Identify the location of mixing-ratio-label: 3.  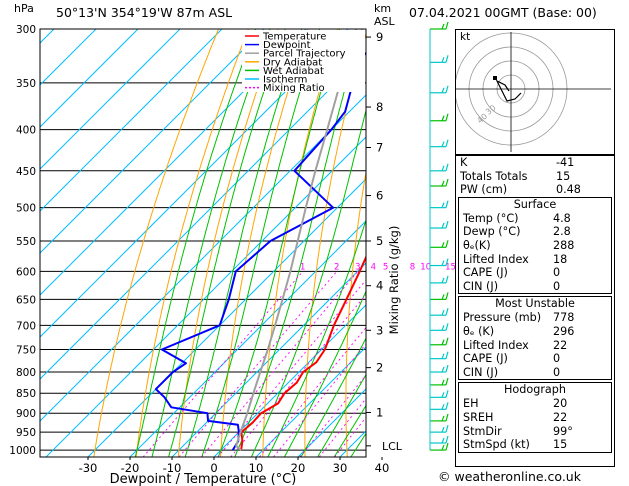
(357, 267).